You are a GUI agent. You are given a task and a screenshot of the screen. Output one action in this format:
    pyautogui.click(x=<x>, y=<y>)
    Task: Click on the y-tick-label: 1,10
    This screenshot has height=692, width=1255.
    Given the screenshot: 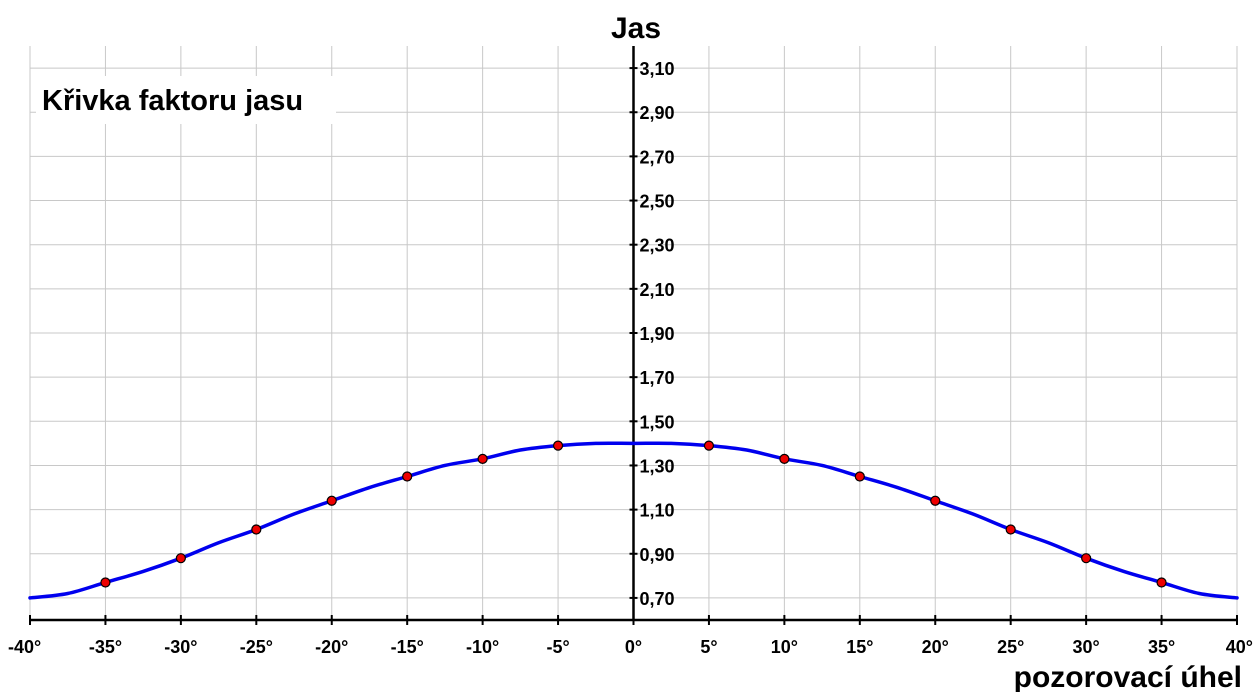 What is the action you would take?
    pyautogui.click(x=657, y=511)
    